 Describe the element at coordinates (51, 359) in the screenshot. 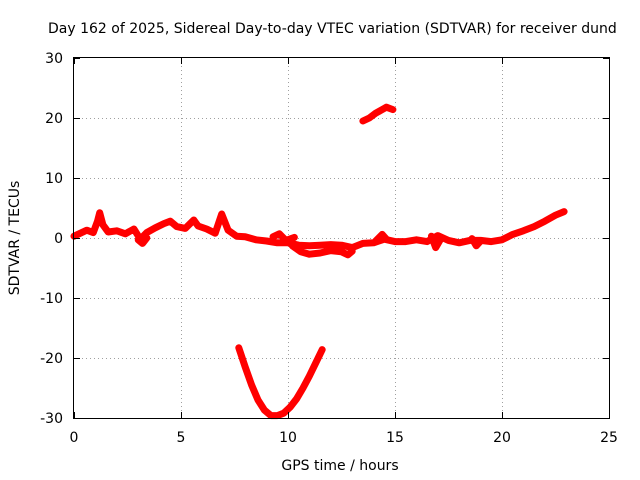

I see `y-tick-label: -20` at that location.